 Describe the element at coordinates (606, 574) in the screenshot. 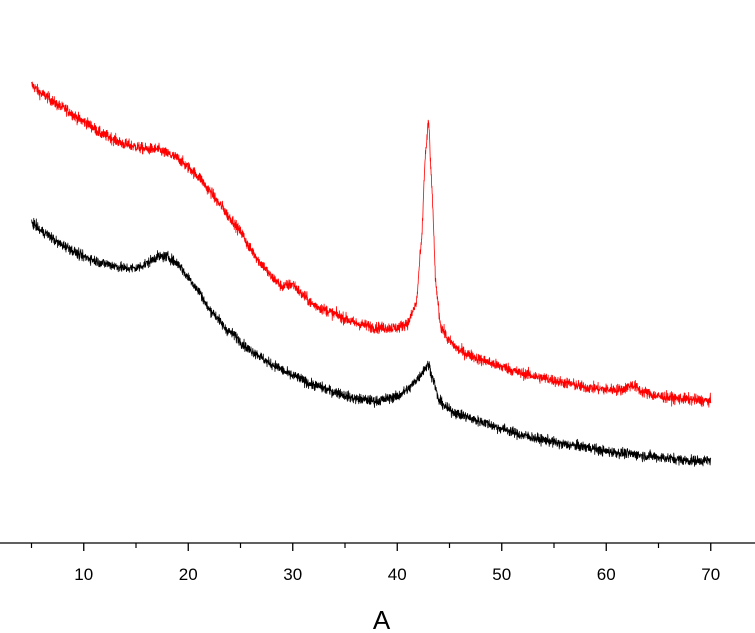

I see `x-tick-label: 60` at that location.